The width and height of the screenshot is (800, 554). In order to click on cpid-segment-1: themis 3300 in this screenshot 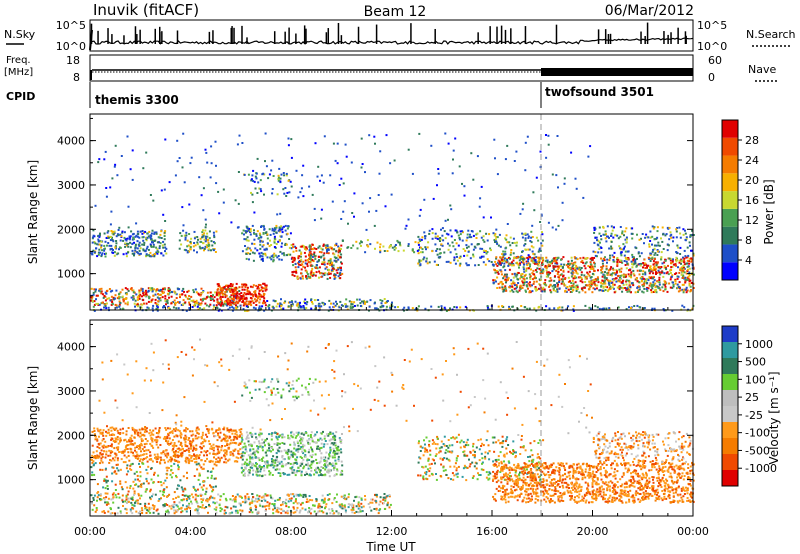, I will do `click(137, 100)`.